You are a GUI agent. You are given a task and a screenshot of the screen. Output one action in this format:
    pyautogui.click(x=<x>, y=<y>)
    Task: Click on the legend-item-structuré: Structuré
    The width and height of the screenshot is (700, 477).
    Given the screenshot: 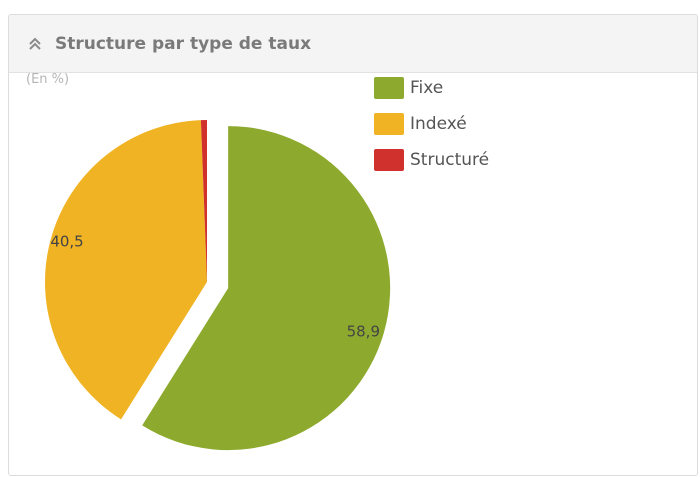 What is the action you would take?
    pyautogui.click(x=431, y=160)
    